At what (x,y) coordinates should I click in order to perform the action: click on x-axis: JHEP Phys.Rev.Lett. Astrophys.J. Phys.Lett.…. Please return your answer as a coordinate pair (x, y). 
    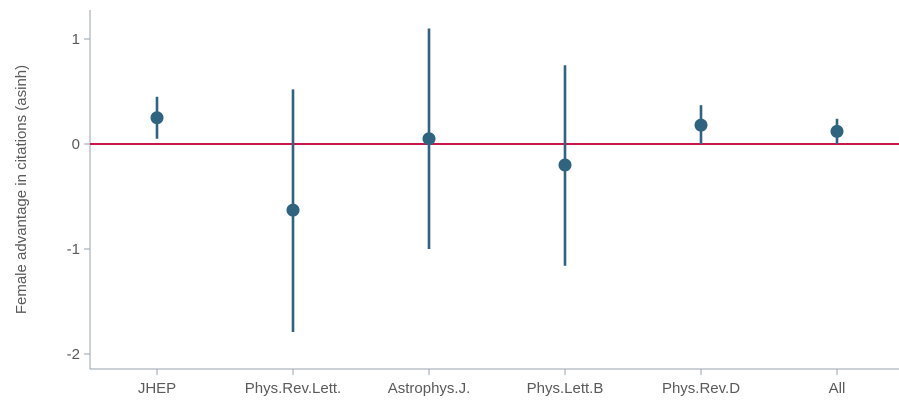
    Looking at the image, I should click on (494, 382).